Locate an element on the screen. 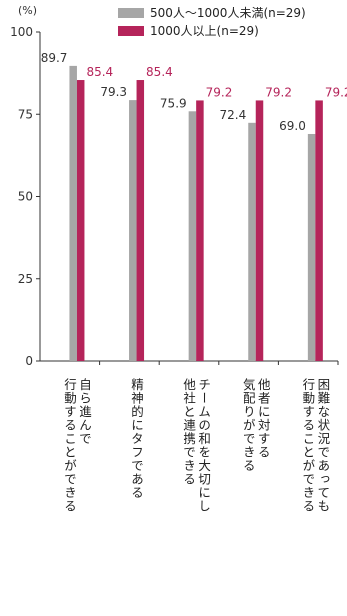  data-label-series-1: 75.9 is located at coordinates (173, 103).